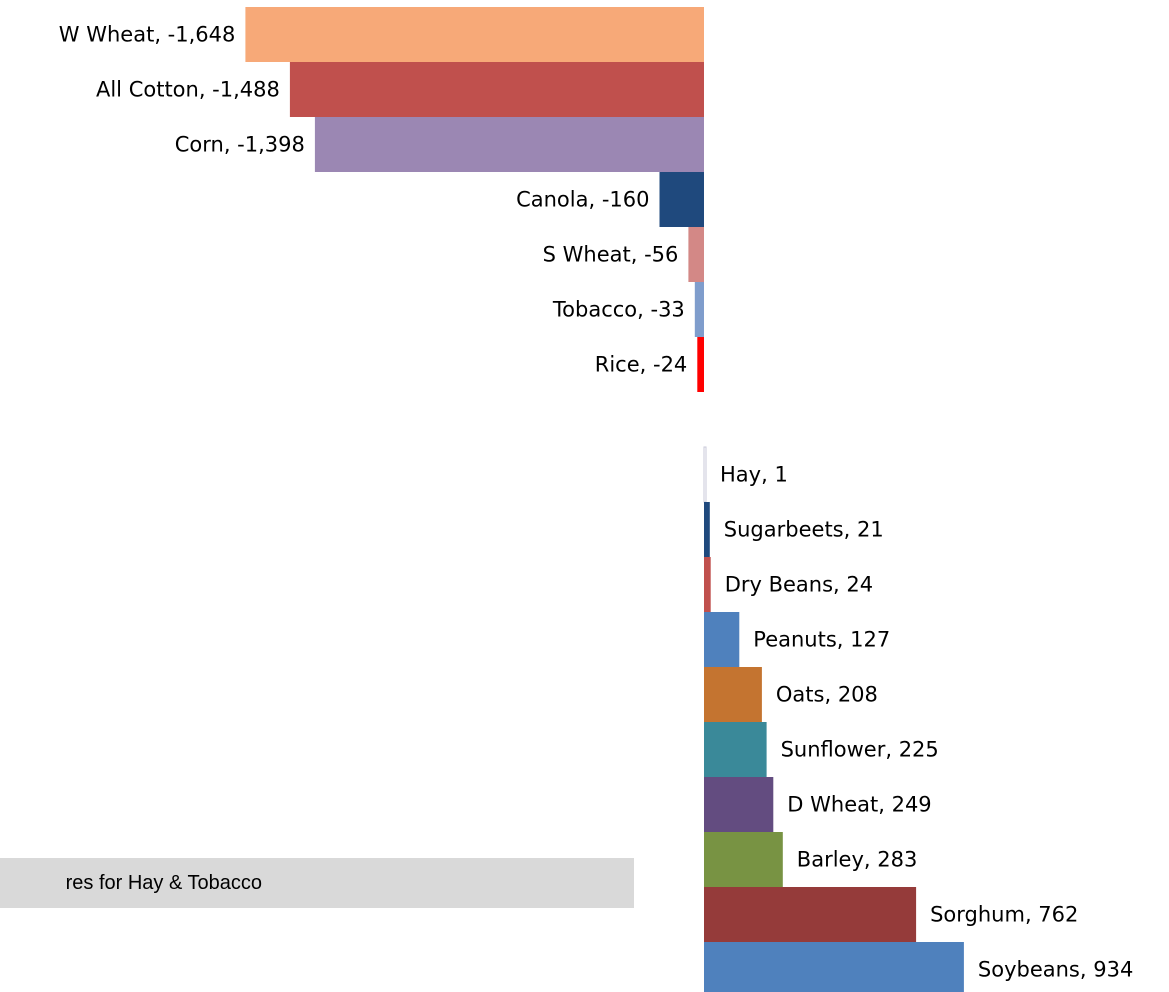  Describe the element at coordinates (804, 530) in the screenshot. I see `data-label-sugarbeets: Sugarbeets, 21` at that location.